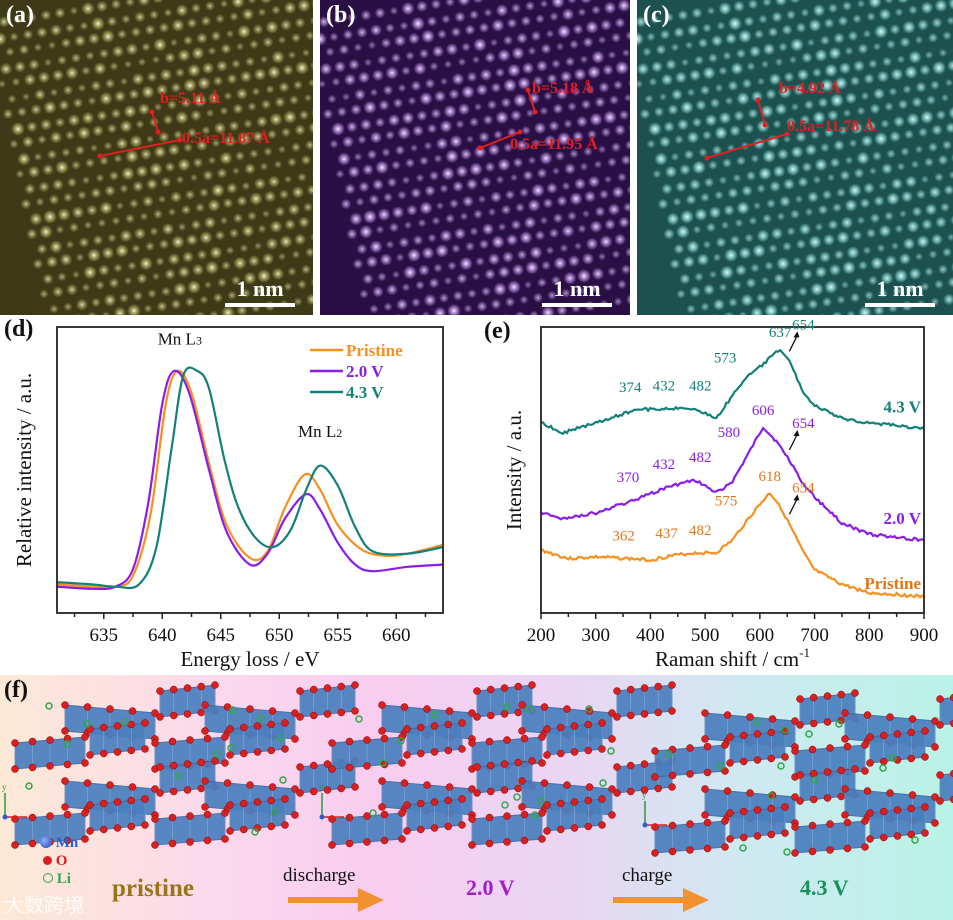 This screenshot has width=953, height=920. What do you see at coordinates (321, 787) in the screenshot?
I see `y-axis-letter: y` at bounding box center [321, 787].